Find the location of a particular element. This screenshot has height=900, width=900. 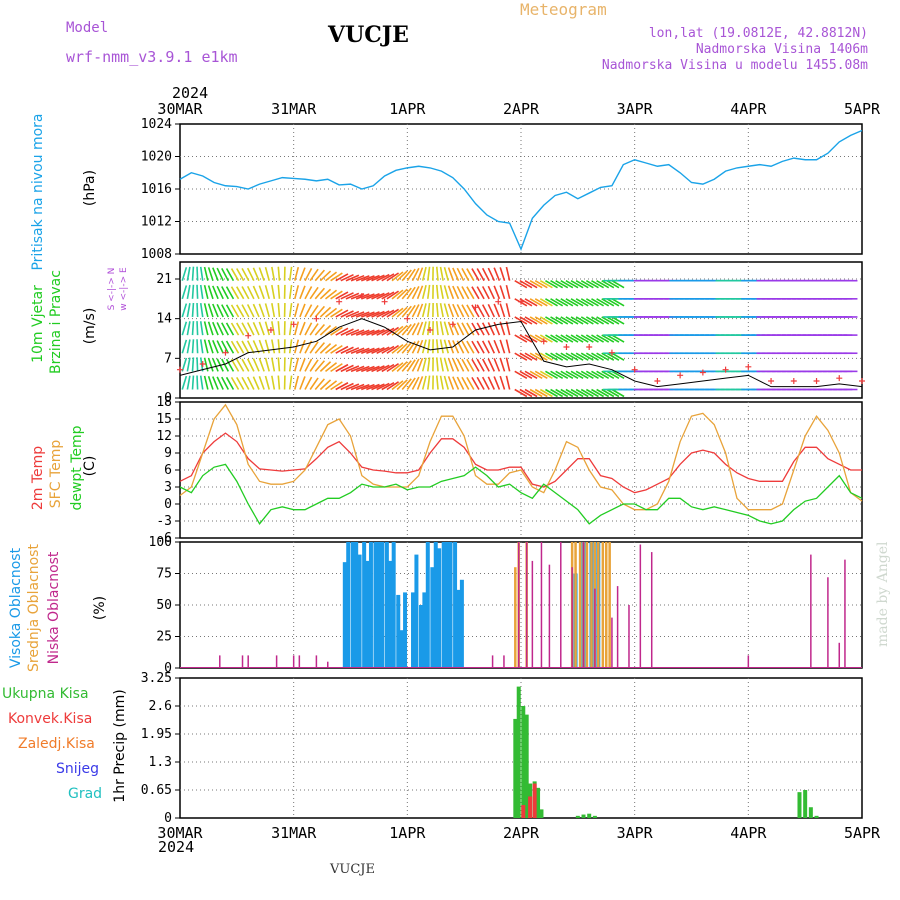

temp-2m-line is located at coordinates (520, 463).